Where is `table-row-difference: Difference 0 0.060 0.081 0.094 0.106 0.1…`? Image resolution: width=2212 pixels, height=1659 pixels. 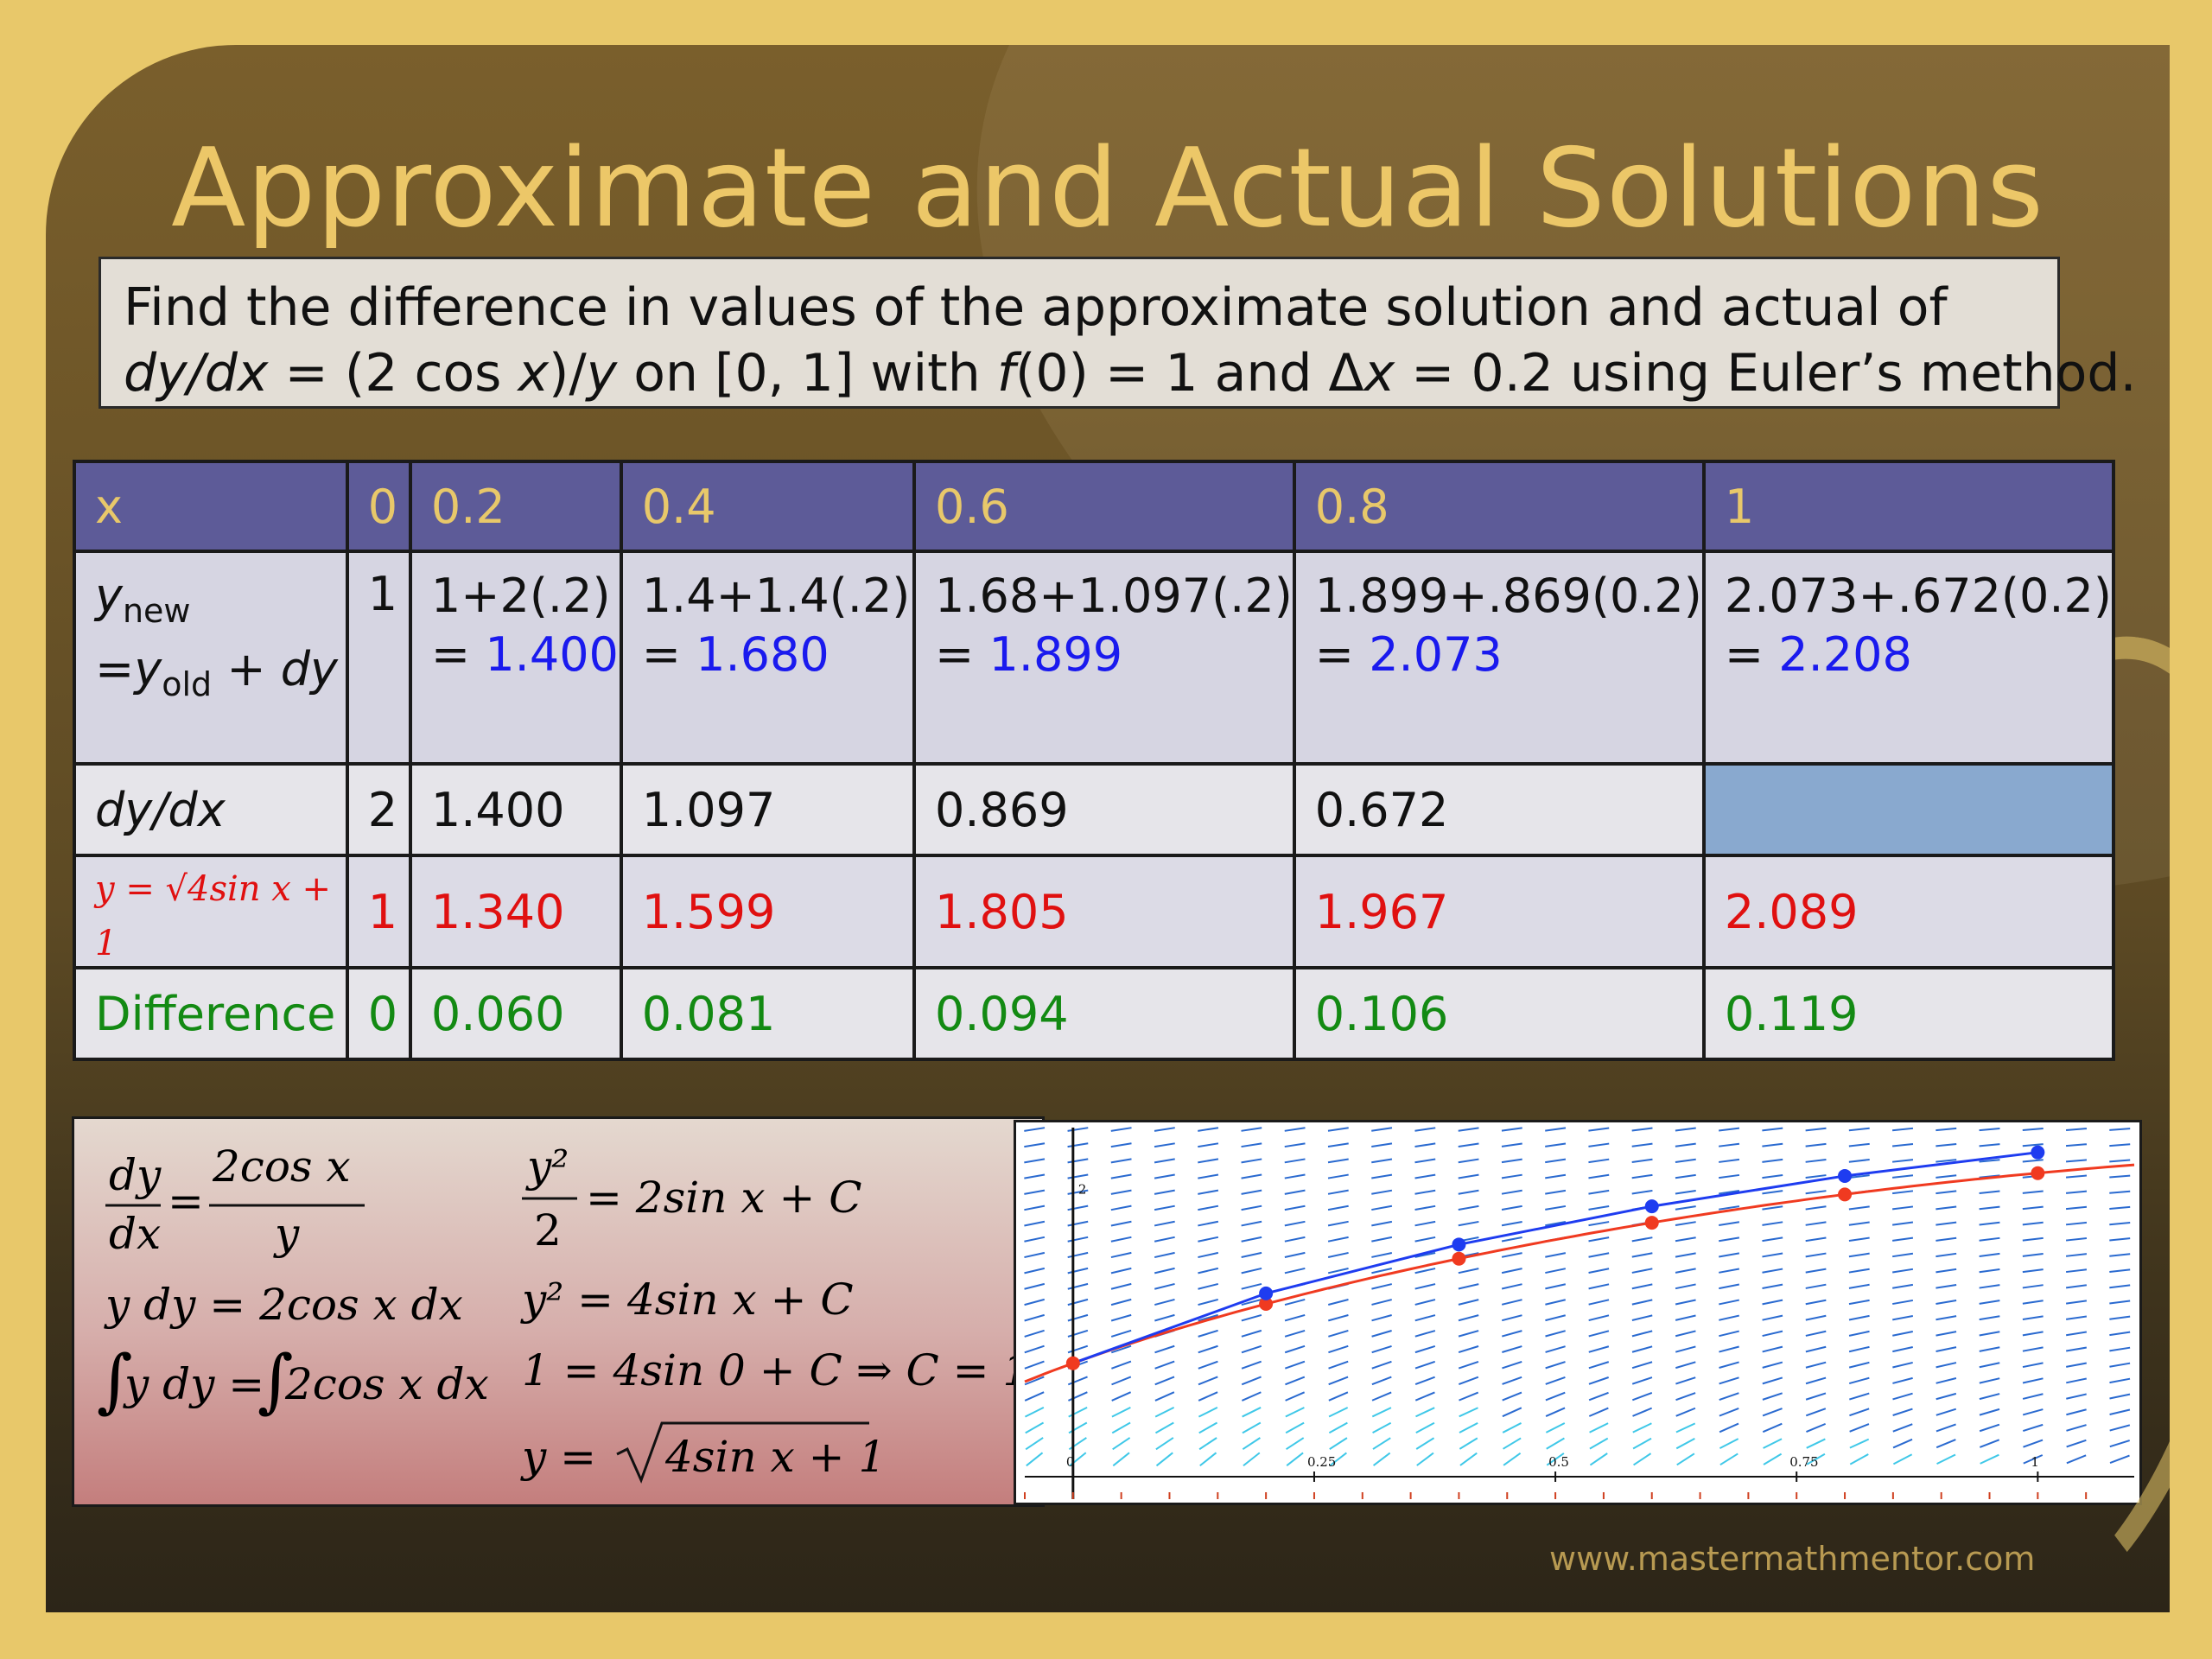 table-row-difference: Difference 0 0.060 0.081 0.094 0.106 0.1… is located at coordinates (1094, 1013).